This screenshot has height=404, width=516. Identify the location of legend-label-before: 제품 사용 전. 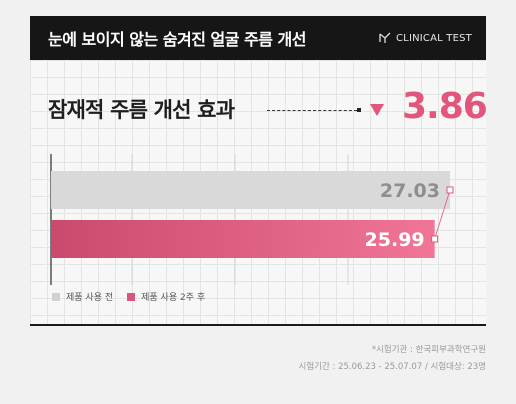
(90, 298).